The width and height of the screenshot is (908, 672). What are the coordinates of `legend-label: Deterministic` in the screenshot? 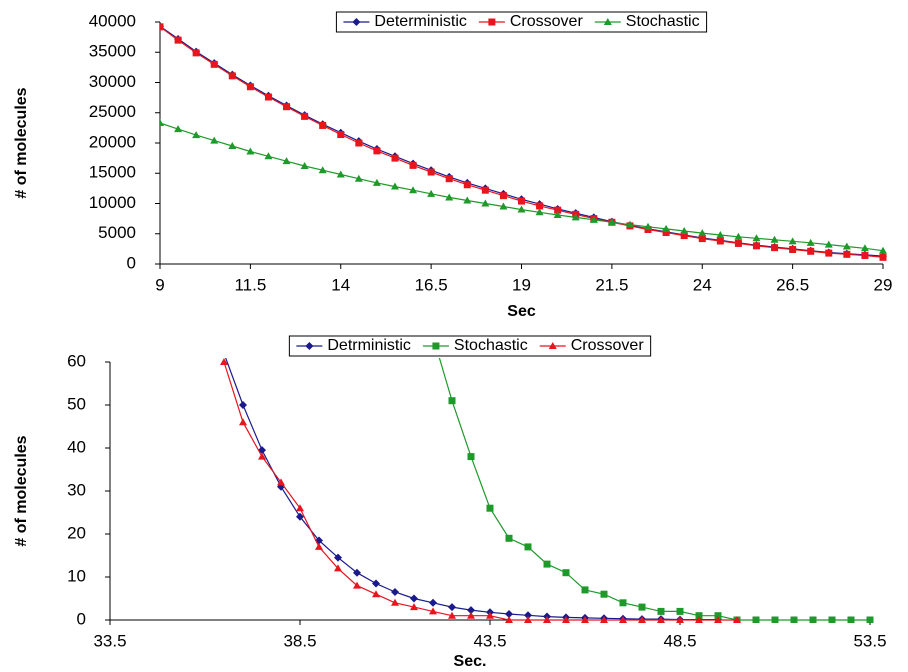 It's located at (420, 21).